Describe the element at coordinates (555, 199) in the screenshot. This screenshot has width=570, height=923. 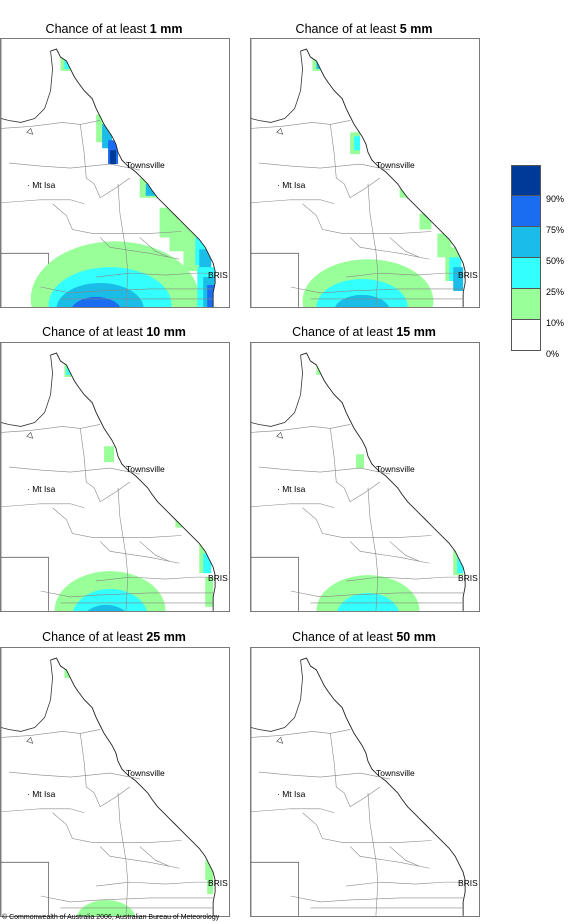
I see `legend-label-90: 90%` at that location.